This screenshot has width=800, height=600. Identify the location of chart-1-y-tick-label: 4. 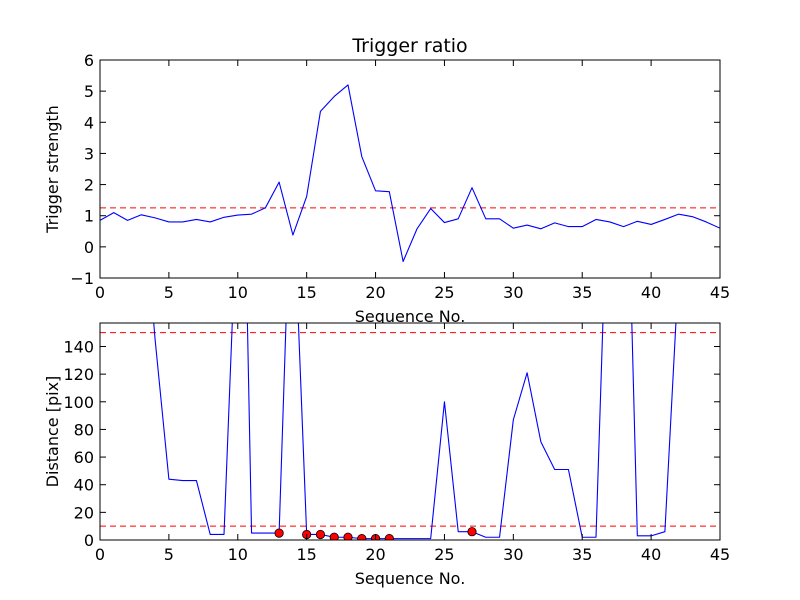
(89, 122).